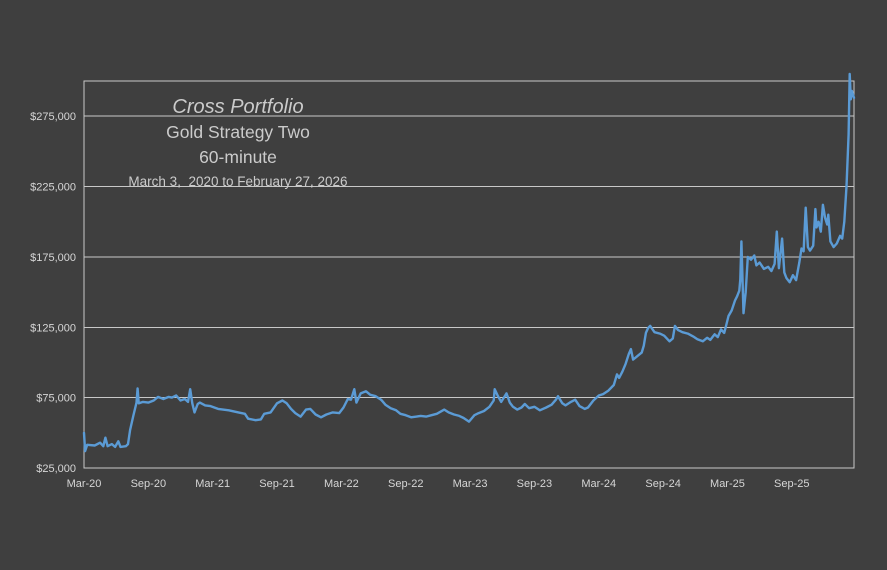 The height and width of the screenshot is (570, 887). Describe the element at coordinates (791, 484) in the screenshot. I see `x-tick-label: Sep-25` at that location.